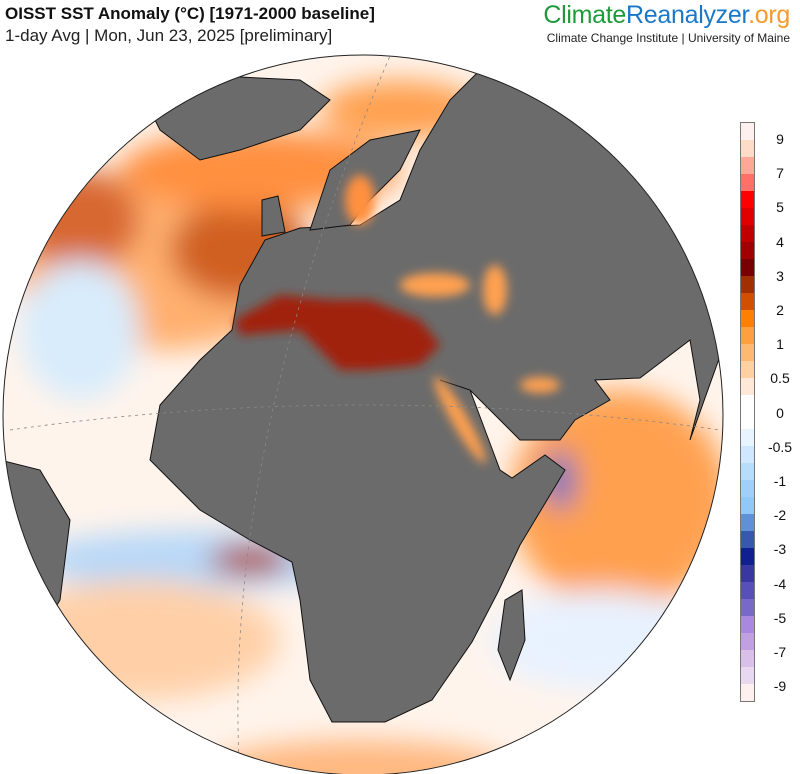 This screenshot has width=800, height=774. What do you see at coordinates (780, 310) in the screenshot?
I see `colorbar-tick-label: 2` at bounding box center [780, 310].